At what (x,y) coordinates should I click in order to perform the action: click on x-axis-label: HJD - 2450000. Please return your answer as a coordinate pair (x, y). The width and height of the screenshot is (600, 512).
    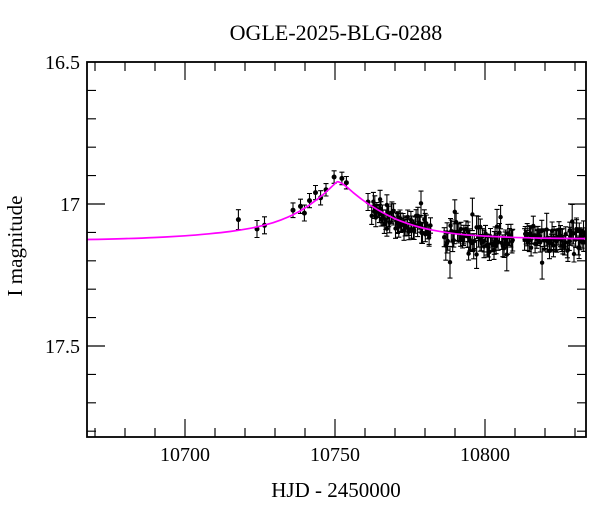
    Looking at the image, I should click on (336, 490).